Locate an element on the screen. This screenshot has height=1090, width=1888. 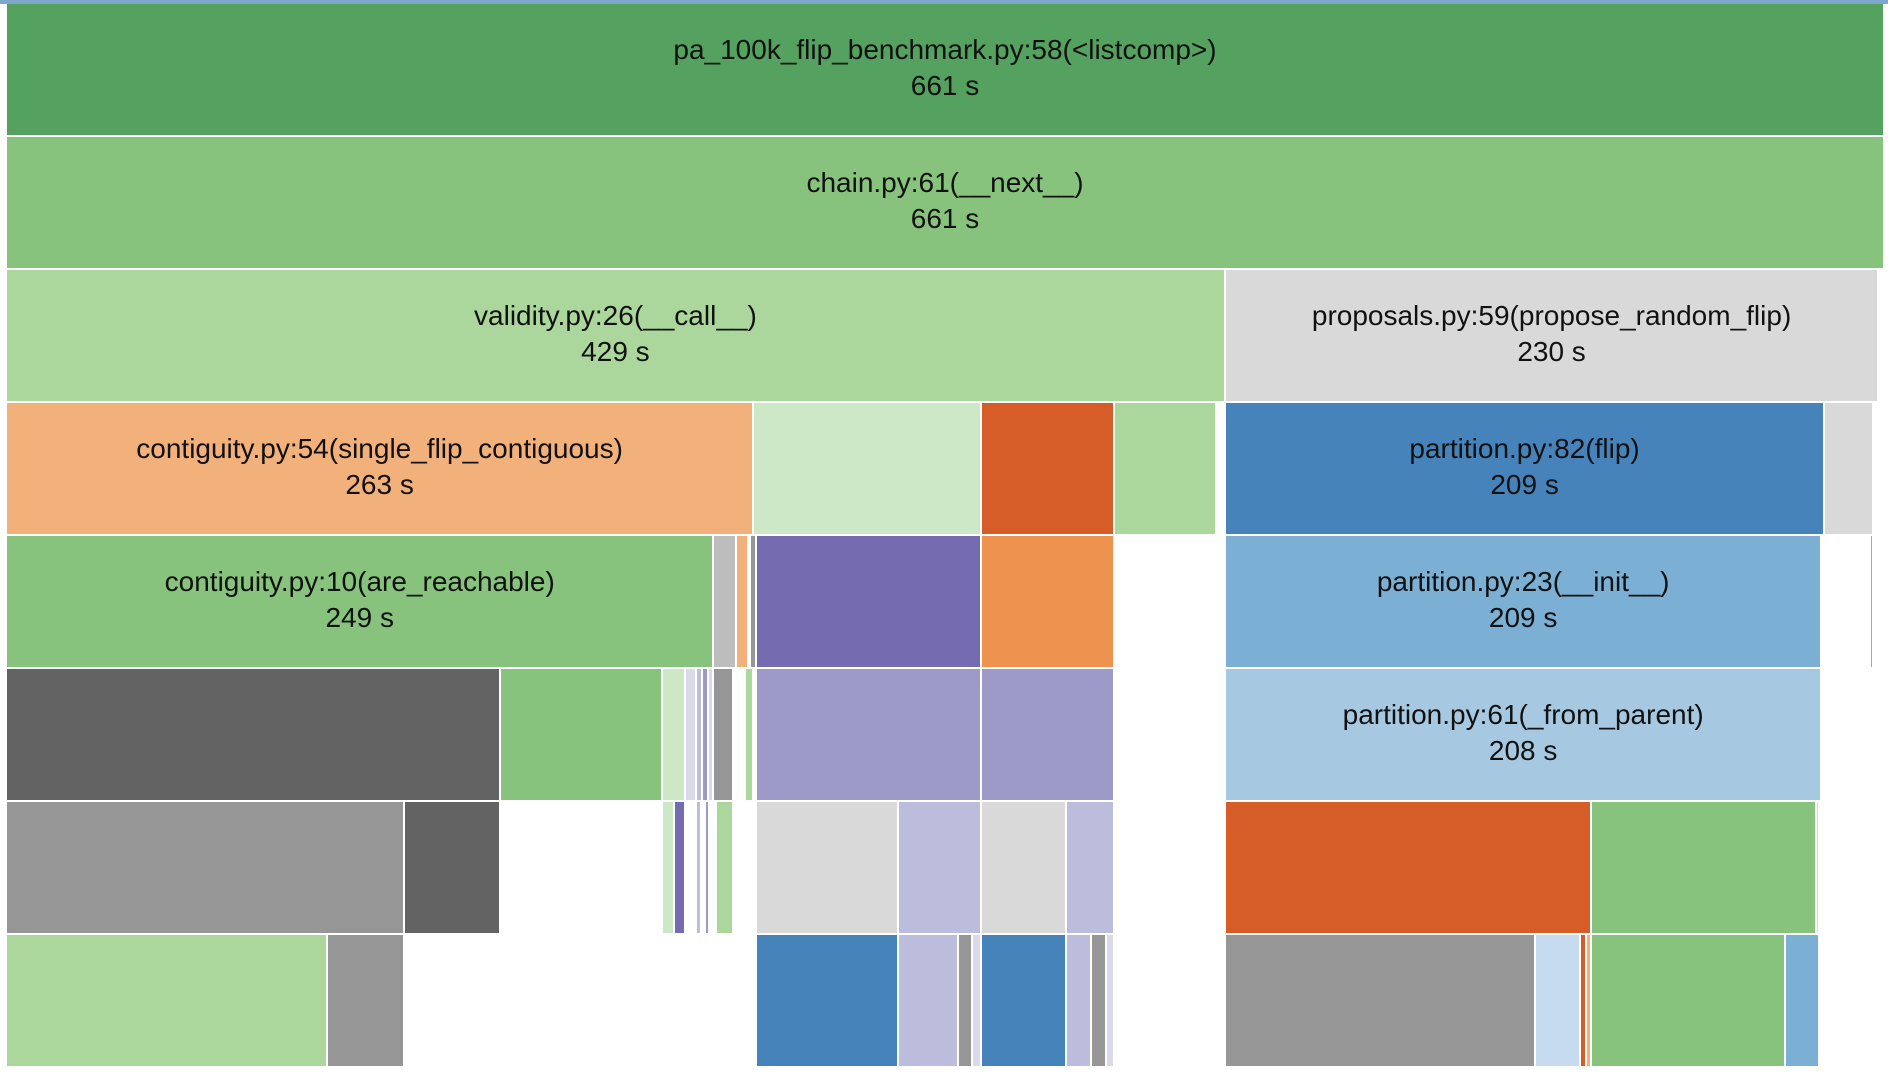
flame-node-time: 208 s is located at coordinates (1523, 750).